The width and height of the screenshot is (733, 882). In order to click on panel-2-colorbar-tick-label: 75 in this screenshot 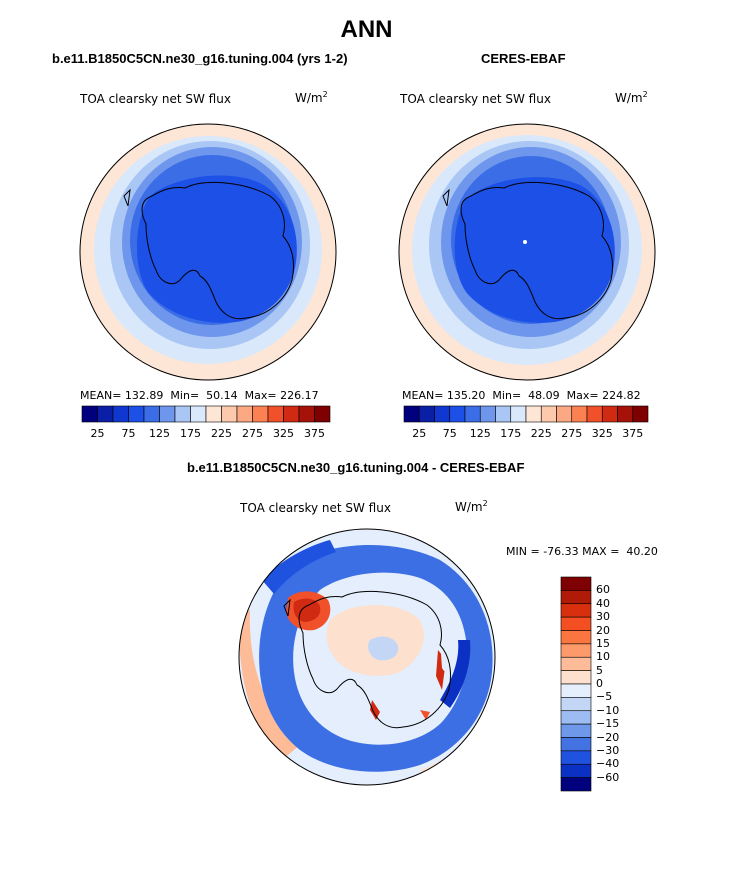, I will do `click(449, 433)`.